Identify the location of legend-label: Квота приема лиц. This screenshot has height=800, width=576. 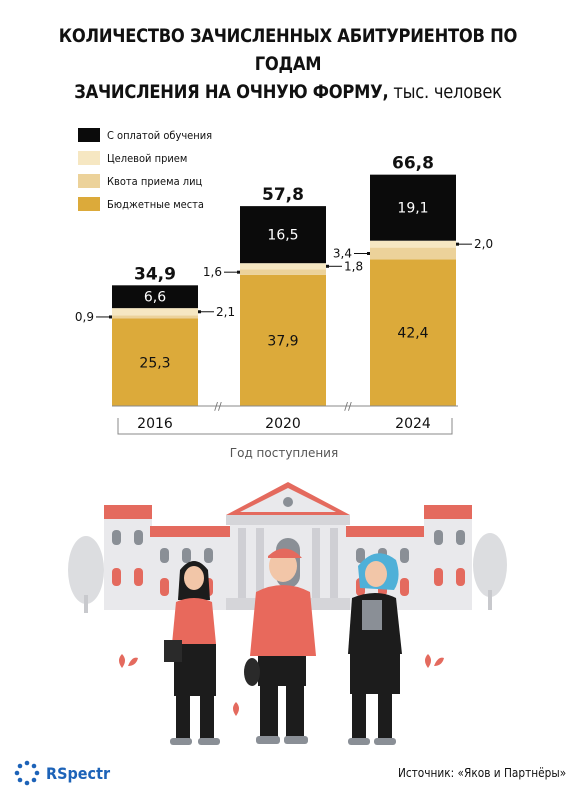
(154, 182).